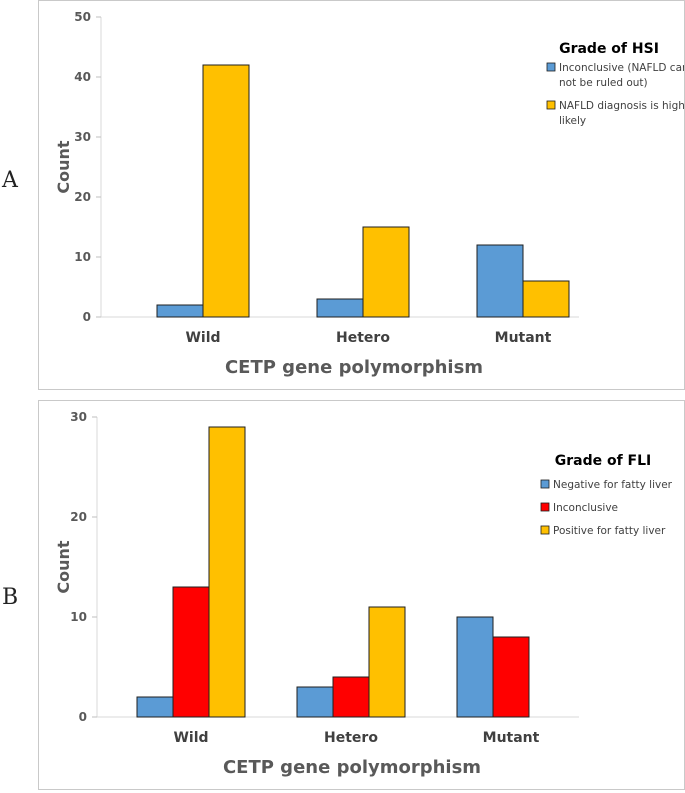 This screenshot has width=685, height=793. What do you see at coordinates (10, 180) in the screenshot?
I see `panel-letter-a: A` at bounding box center [10, 180].